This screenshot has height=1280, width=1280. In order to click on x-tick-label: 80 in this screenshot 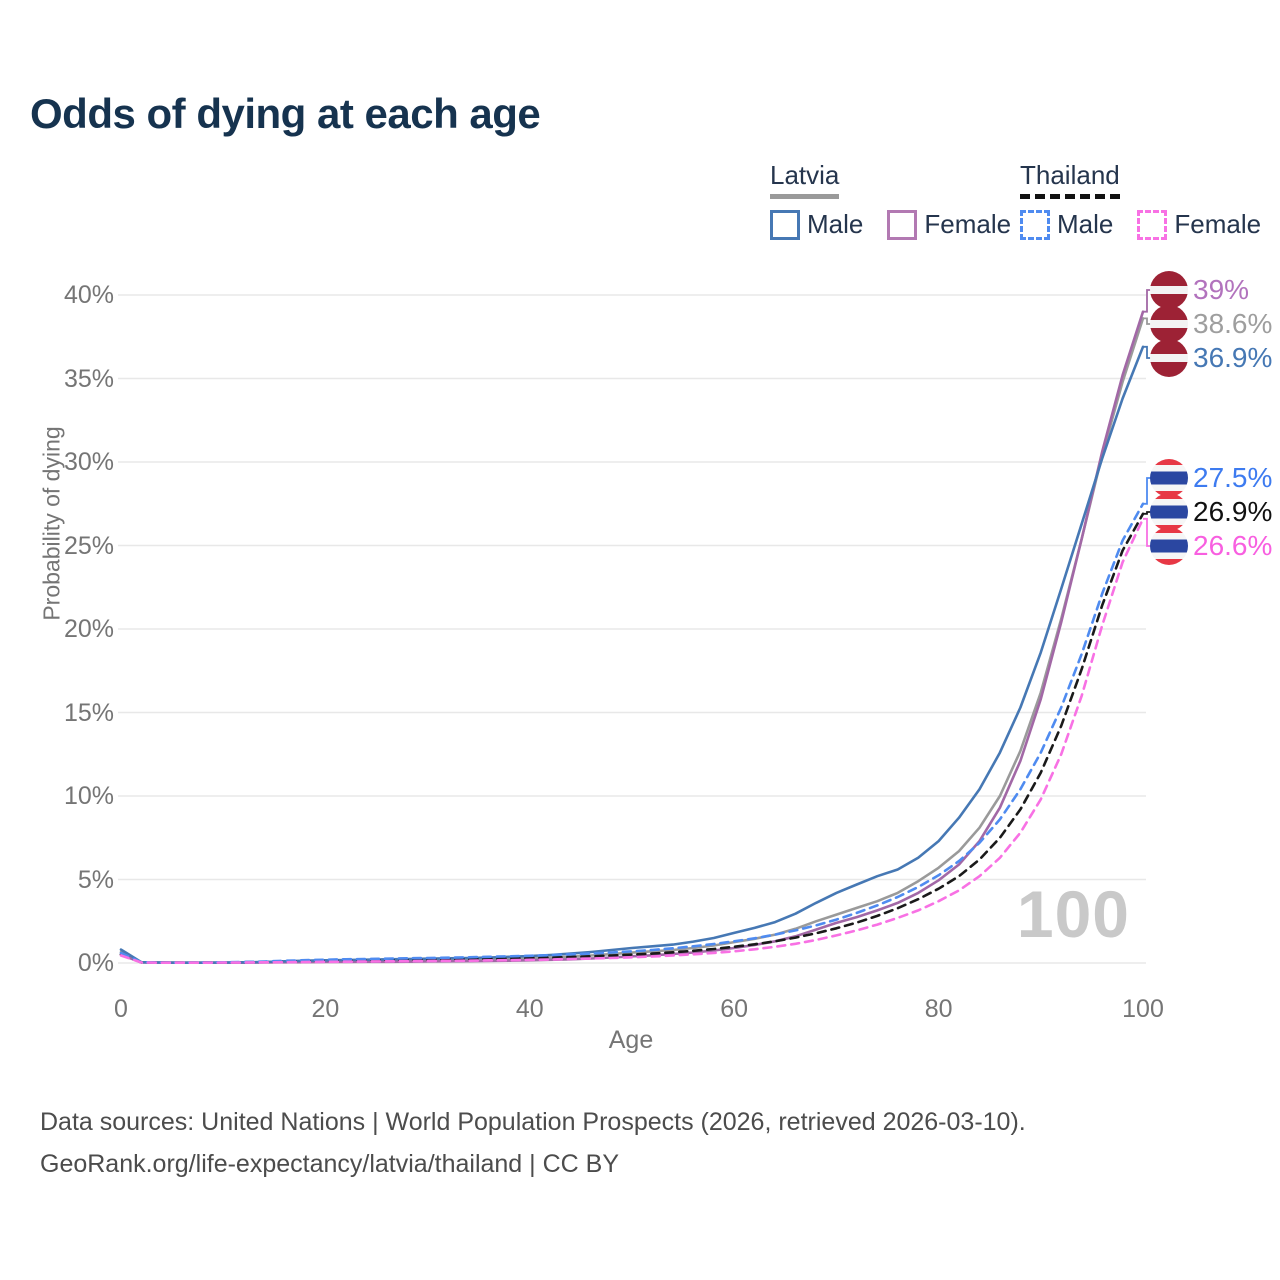, I will do `click(938, 1009)`.